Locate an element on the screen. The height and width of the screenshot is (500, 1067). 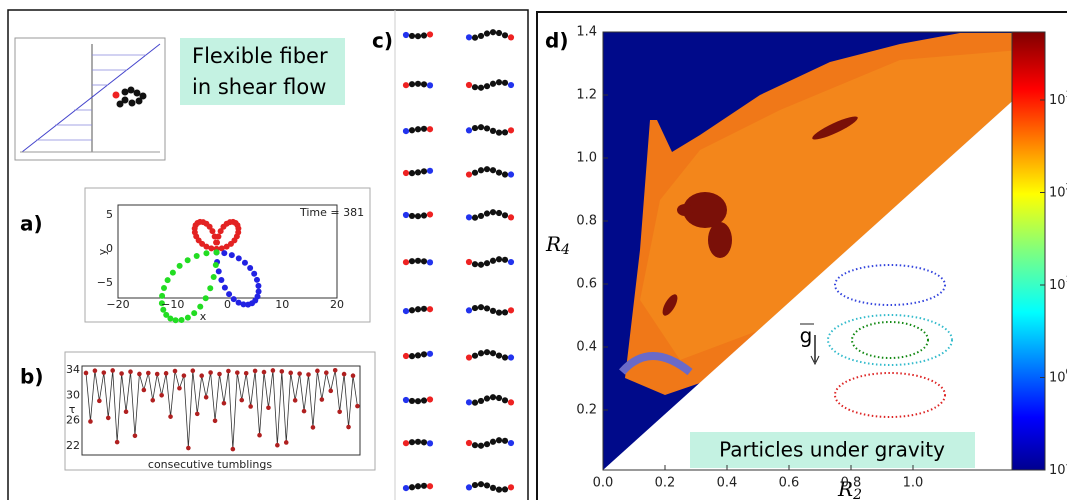
y-tick-label: −5 is located at coordinates (105, 282).